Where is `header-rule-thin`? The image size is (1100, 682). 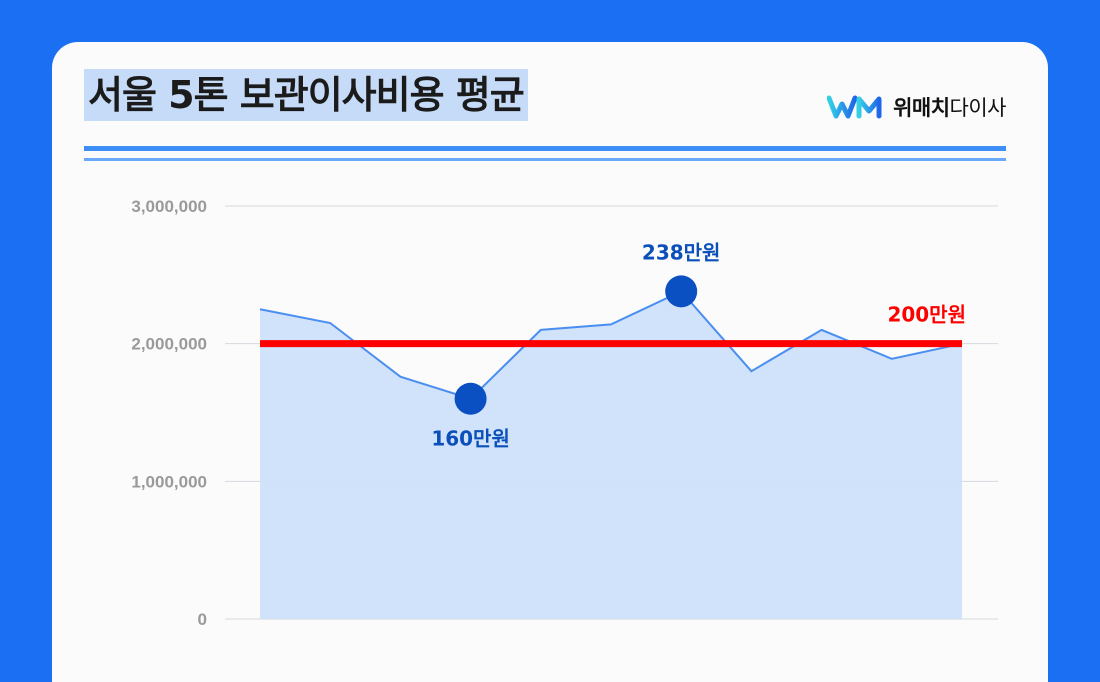 header-rule-thin is located at coordinates (545, 159).